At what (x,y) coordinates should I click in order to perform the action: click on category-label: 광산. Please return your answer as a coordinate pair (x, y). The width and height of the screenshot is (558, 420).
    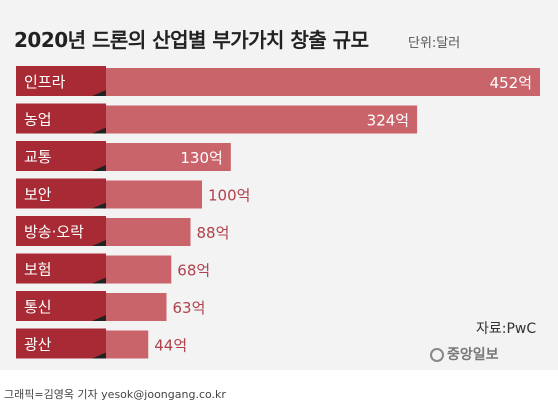
    Looking at the image, I should click on (38, 345).